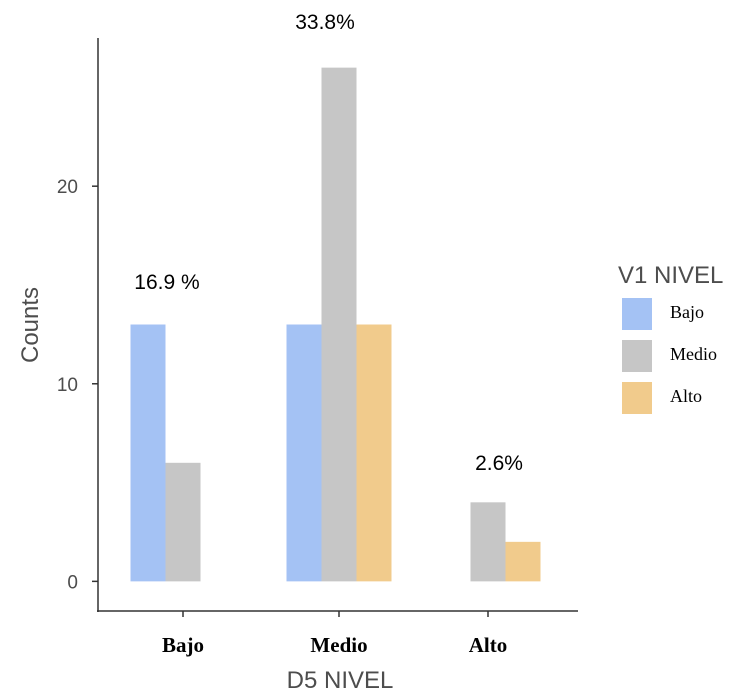 The width and height of the screenshot is (749, 697). I want to click on y-ticks-group: 0 10 20, so click(77, 385).